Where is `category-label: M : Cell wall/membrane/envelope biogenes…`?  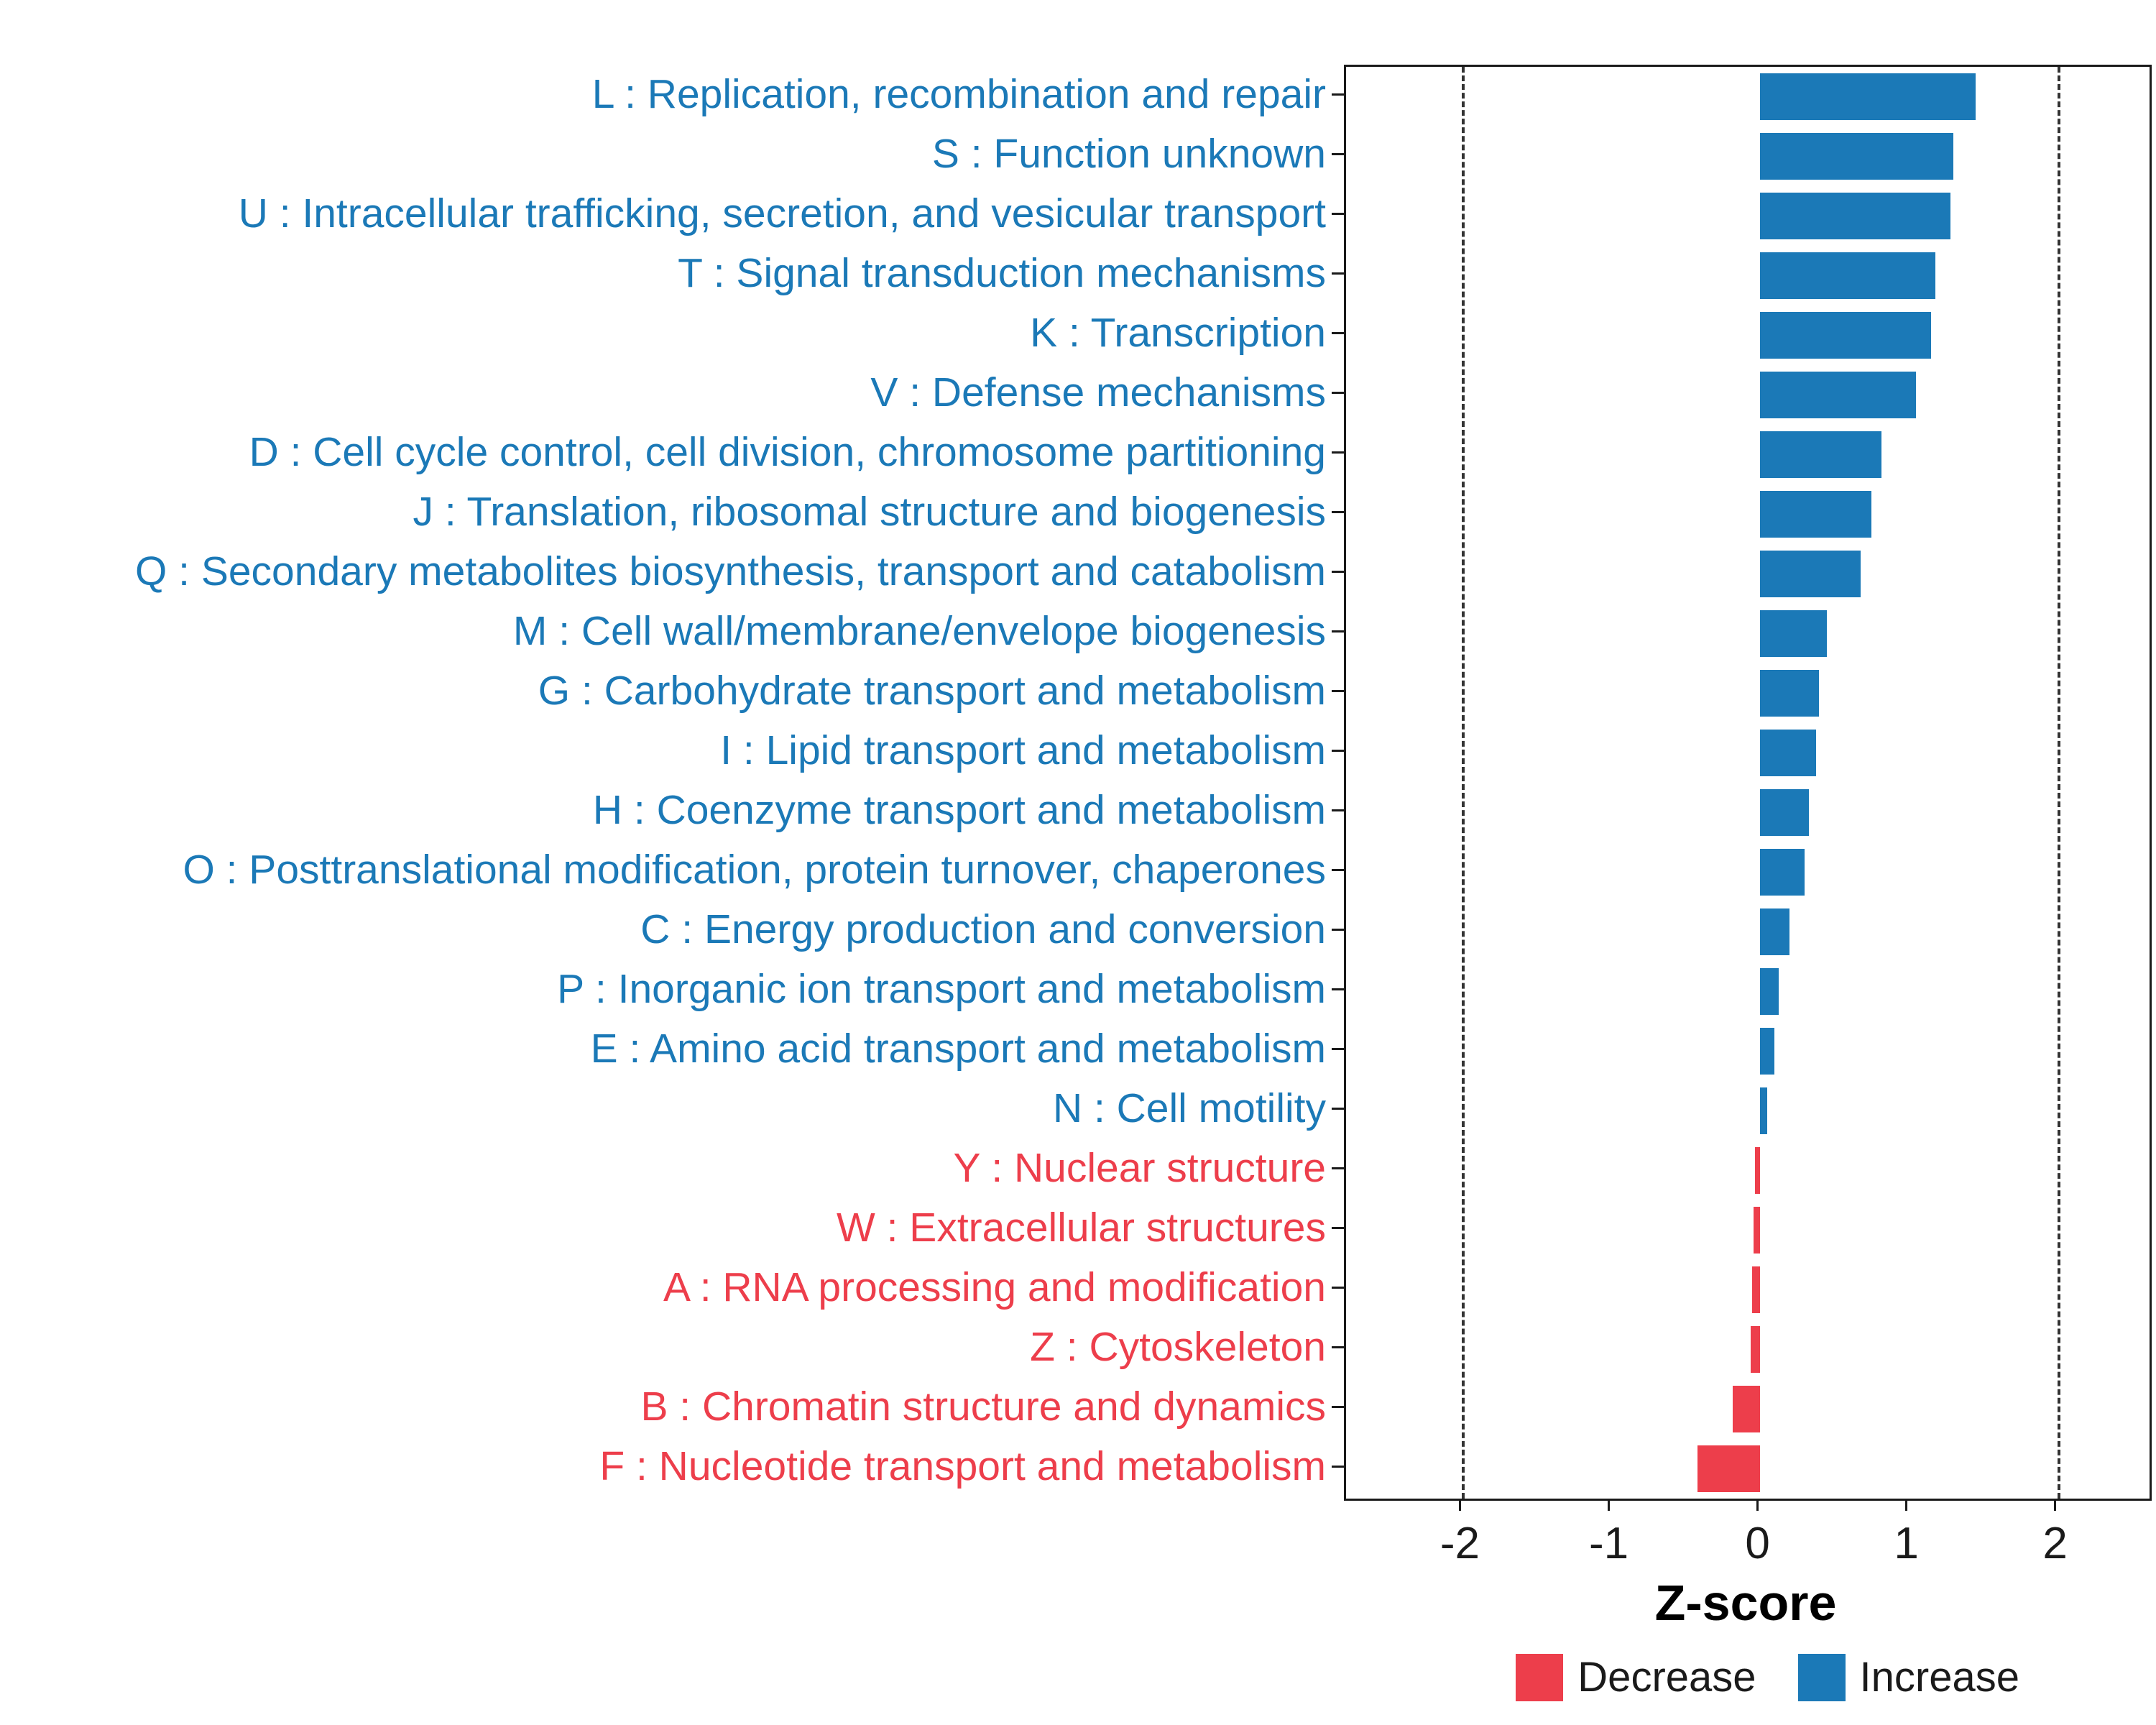
category-label: M : Cell wall/membrane/envelope biogenes… is located at coordinates (919, 631).